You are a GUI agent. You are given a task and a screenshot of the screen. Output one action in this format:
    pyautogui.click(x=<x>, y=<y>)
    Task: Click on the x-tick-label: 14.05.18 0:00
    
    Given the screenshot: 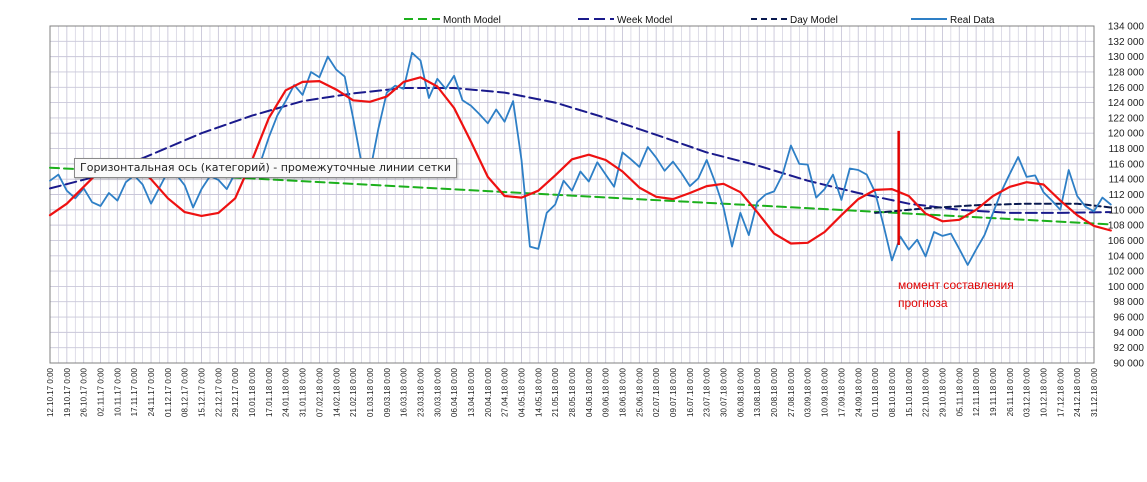 What is the action you would take?
    pyautogui.click(x=538, y=391)
    